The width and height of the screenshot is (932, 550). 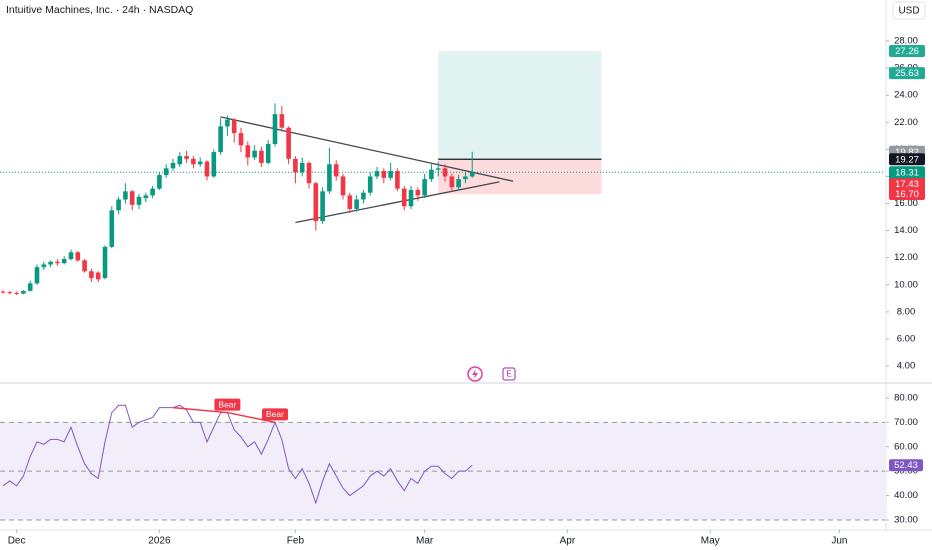 I want to click on x-tick-label: Jun, so click(x=839, y=541).